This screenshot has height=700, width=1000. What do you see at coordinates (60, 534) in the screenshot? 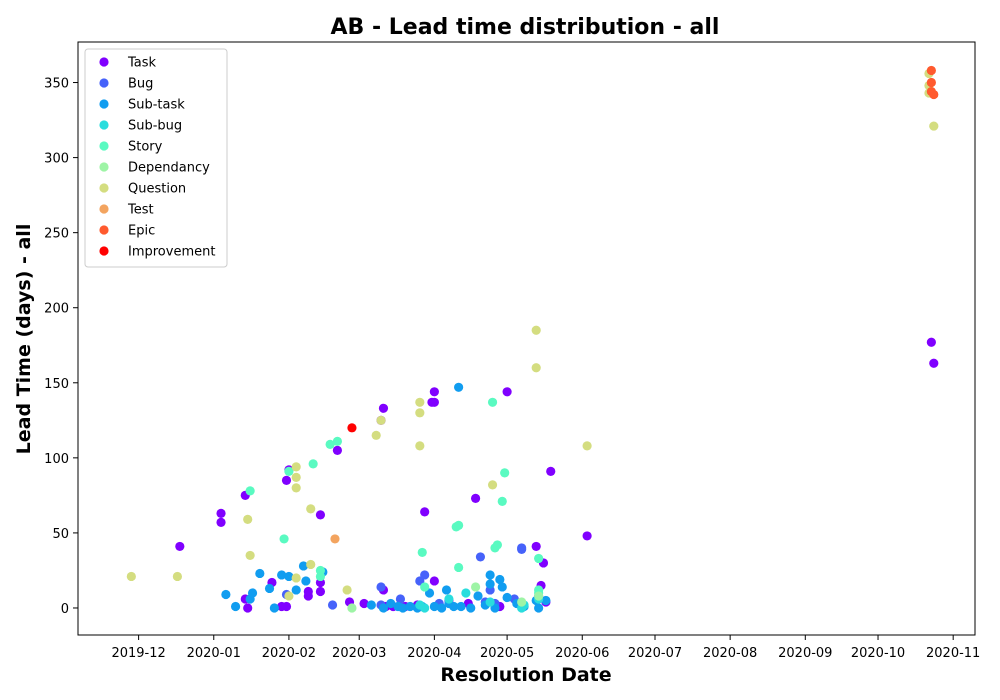
I see `y-tick-label: 50` at bounding box center [60, 534].